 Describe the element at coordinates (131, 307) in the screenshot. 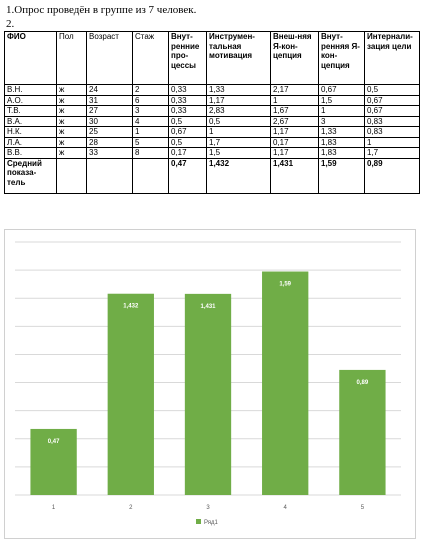

I see `data-label: 1,432` at that location.